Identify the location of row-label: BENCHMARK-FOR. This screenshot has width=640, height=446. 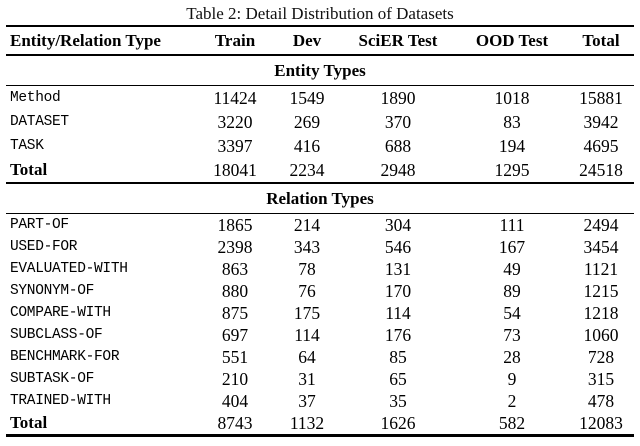
(65, 357).